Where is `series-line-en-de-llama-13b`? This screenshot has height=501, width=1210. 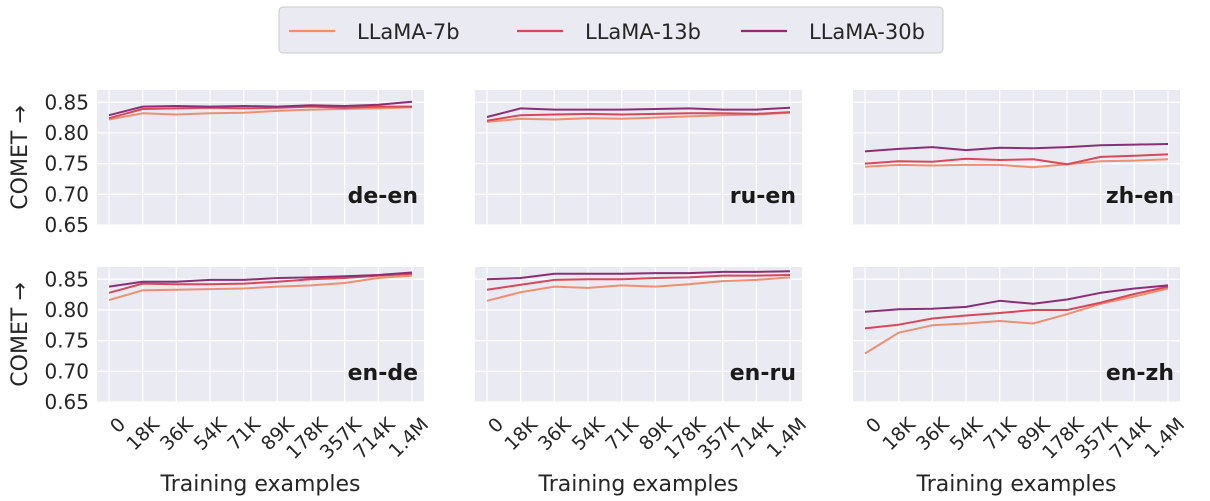 series-line-en-de-llama-13b is located at coordinates (260, 283).